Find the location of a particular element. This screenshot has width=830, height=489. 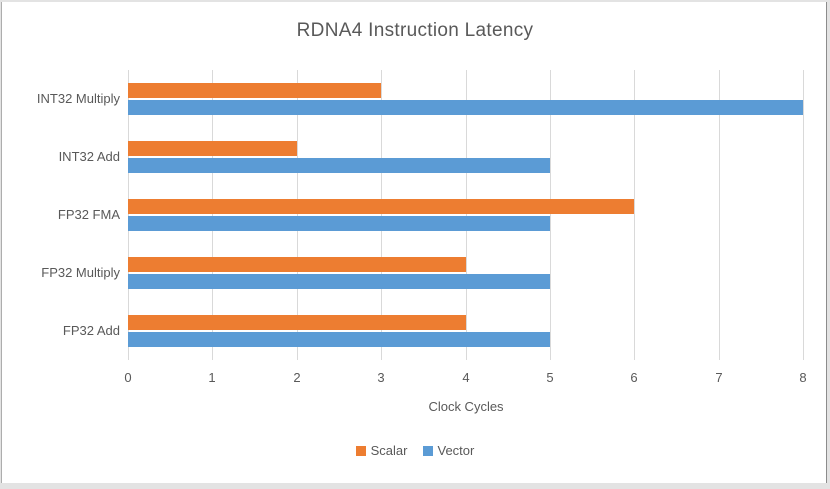

x-tick-label-6: 6 is located at coordinates (634, 377).